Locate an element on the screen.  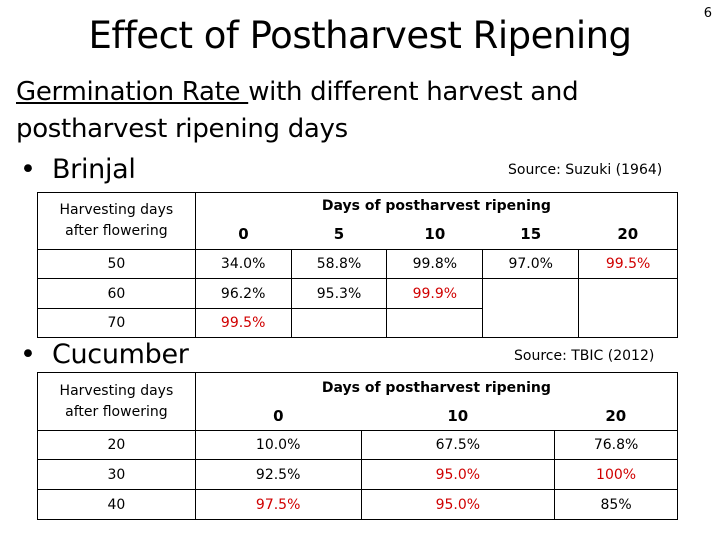
table-cell: 97.0% is located at coordinates (530, 264).